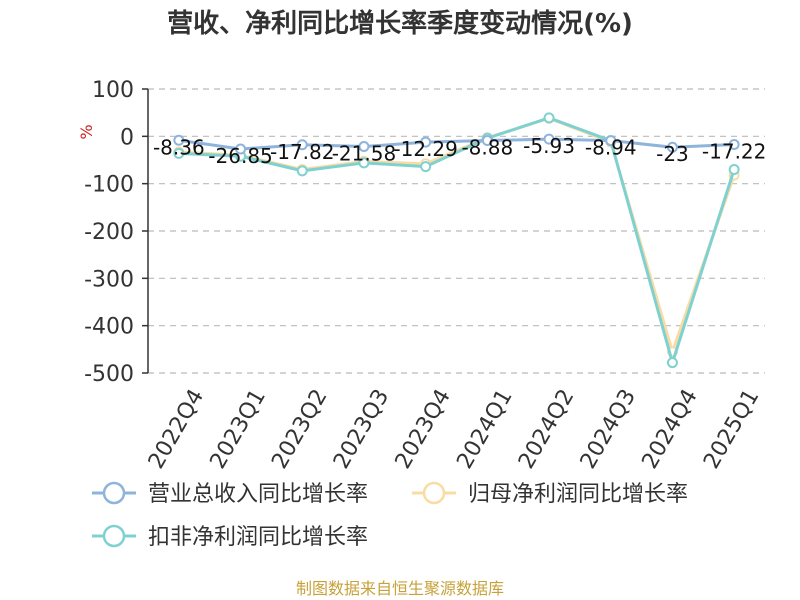  I want to click on legend-label: 营业总收入同比增长率, so click(258, 494).